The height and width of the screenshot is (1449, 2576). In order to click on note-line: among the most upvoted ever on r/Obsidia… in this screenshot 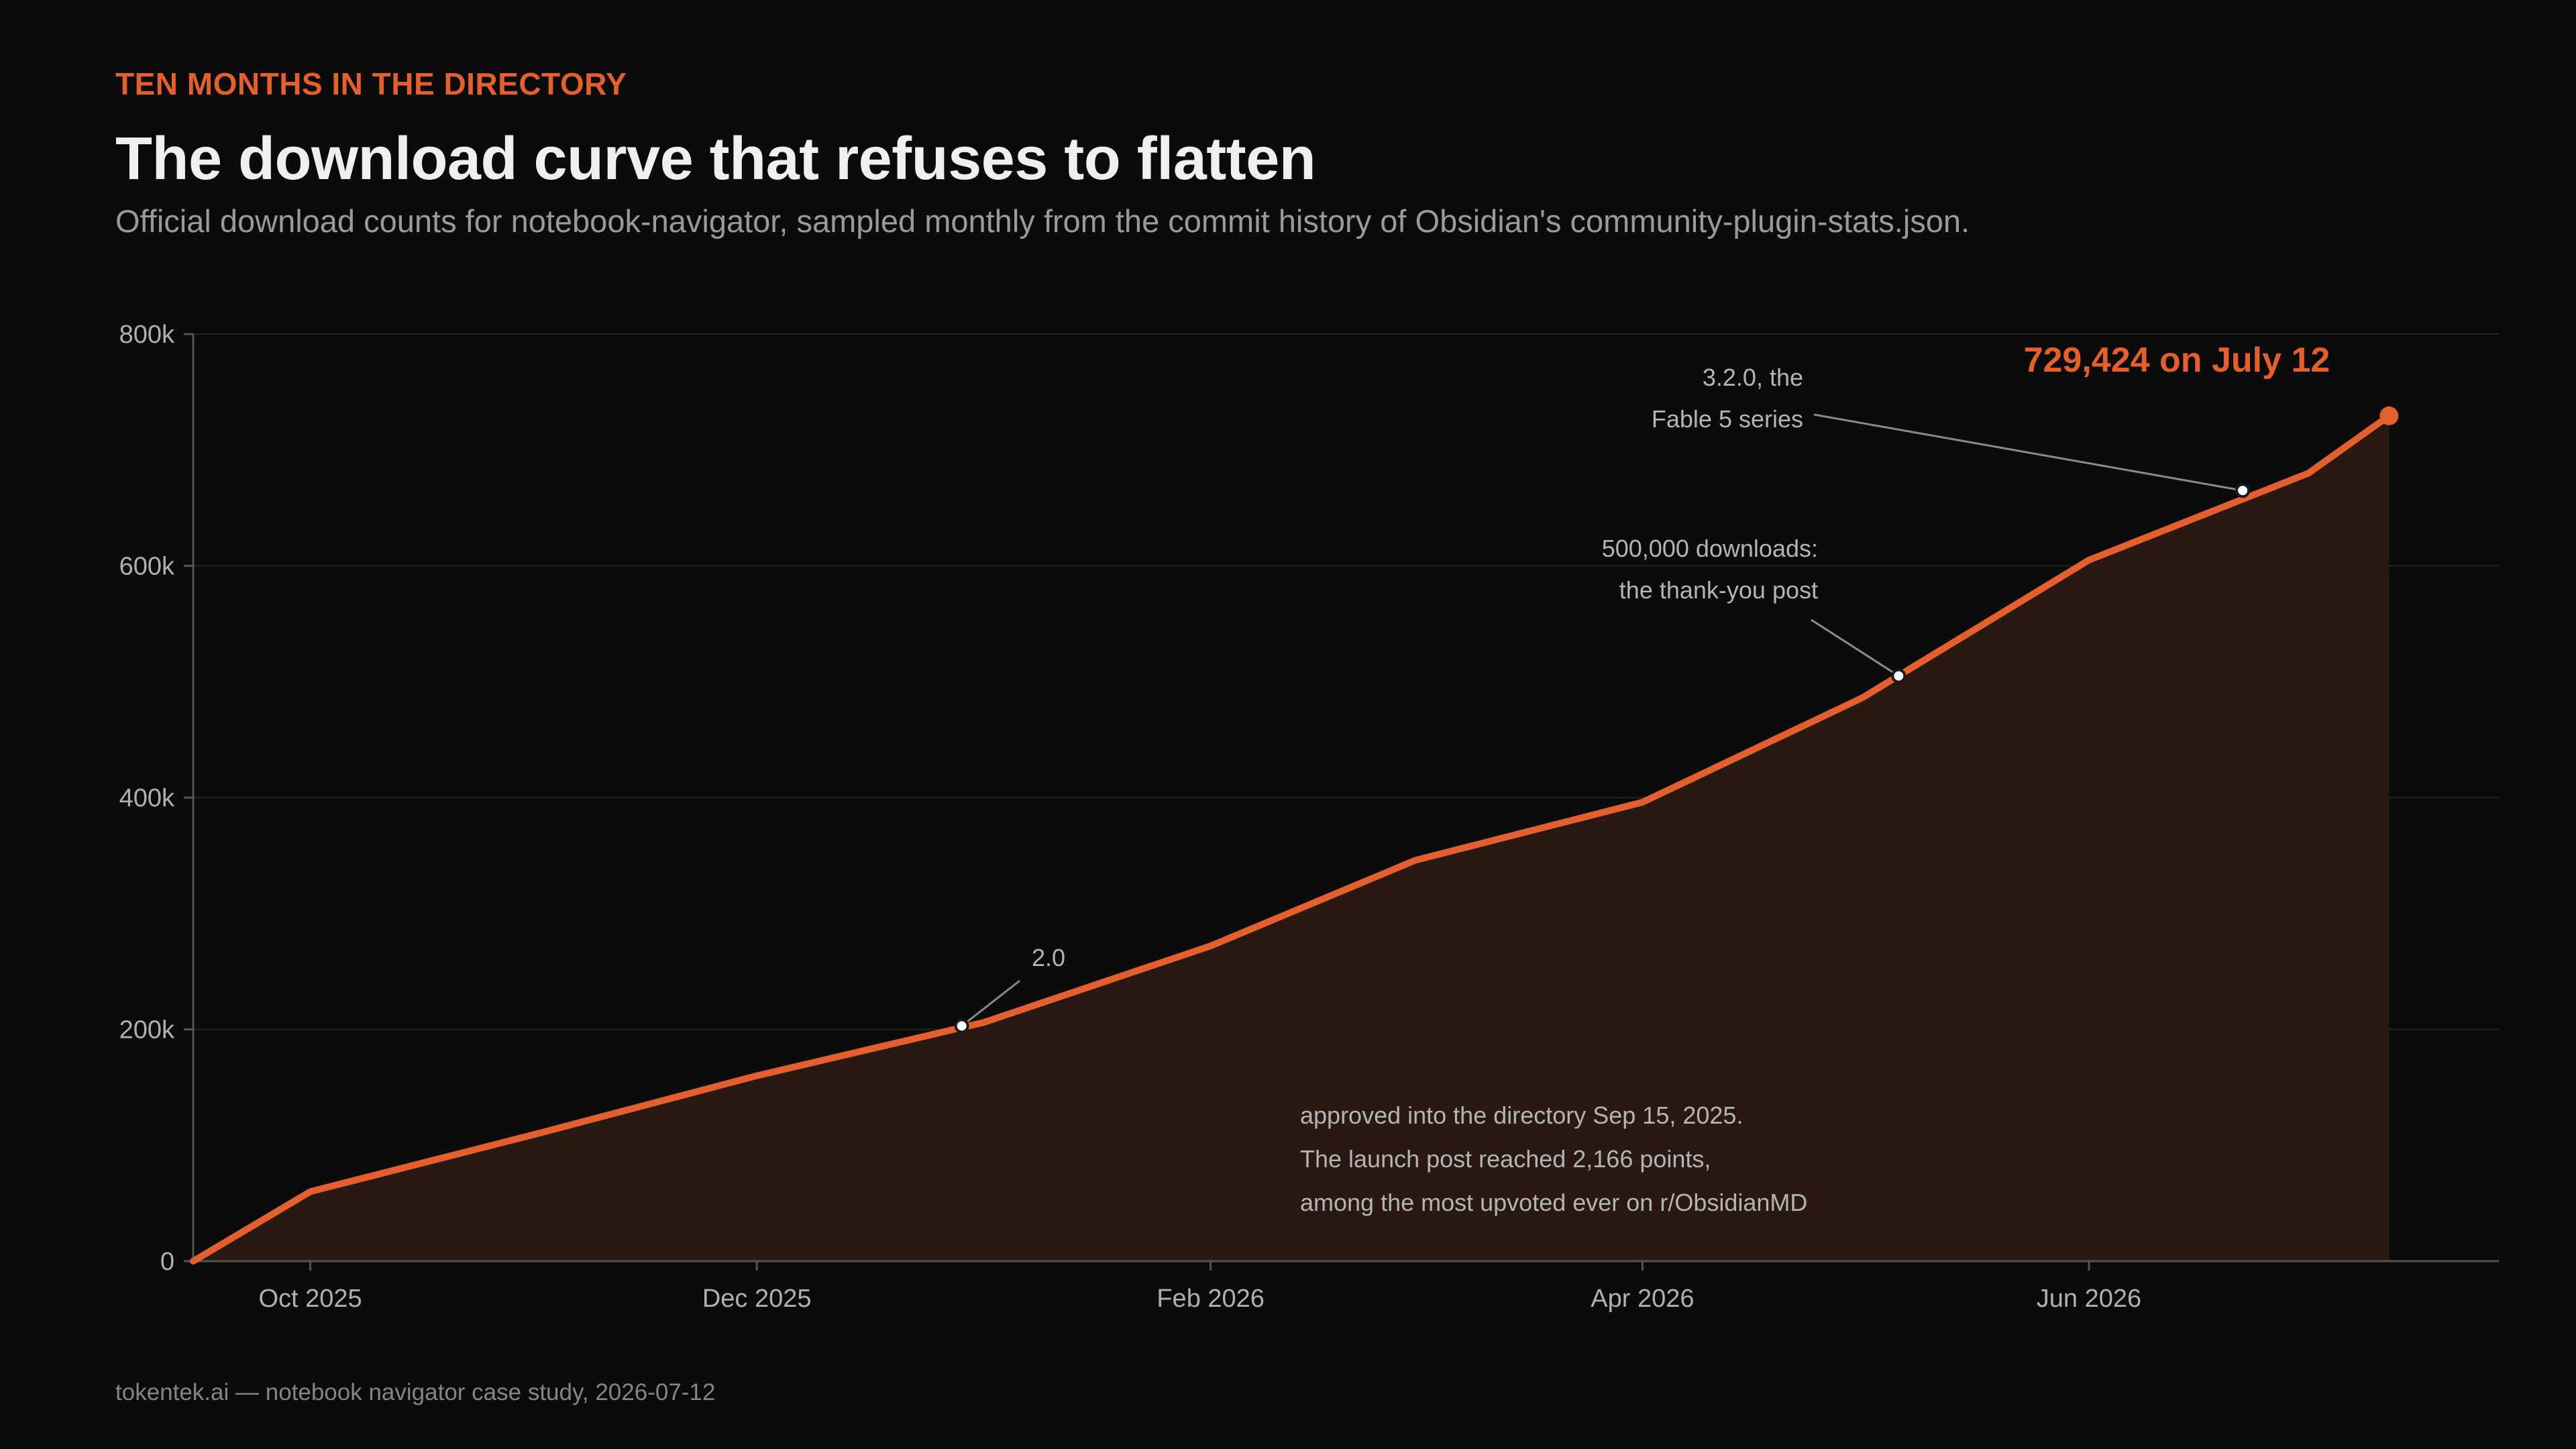, I will do `click(1553, 1202)`.